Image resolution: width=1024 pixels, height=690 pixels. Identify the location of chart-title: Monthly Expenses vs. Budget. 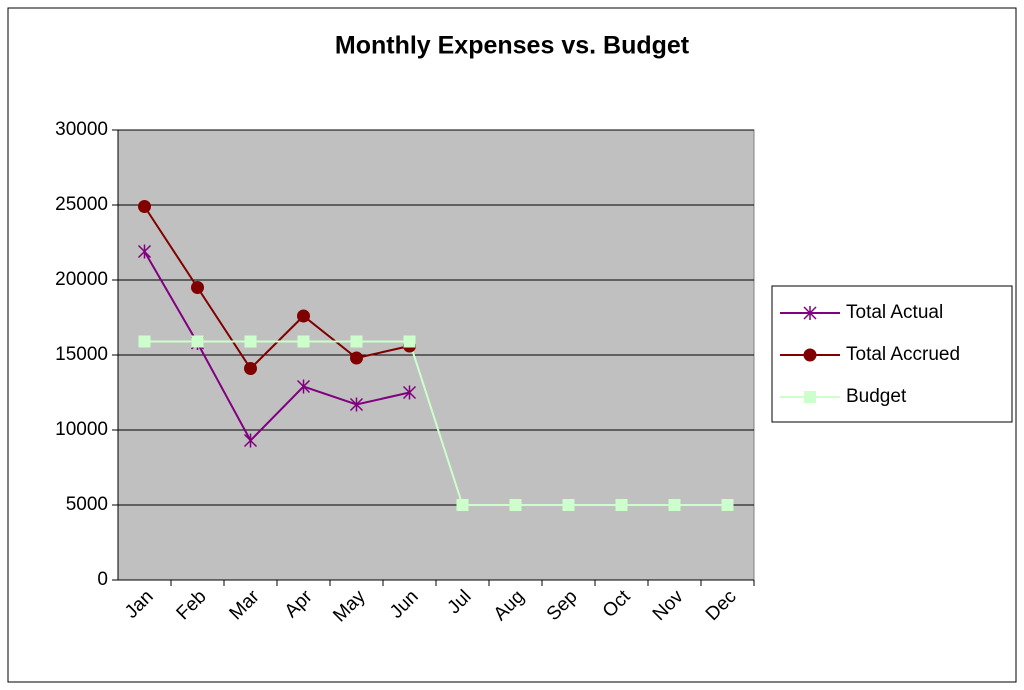
(512, 46).